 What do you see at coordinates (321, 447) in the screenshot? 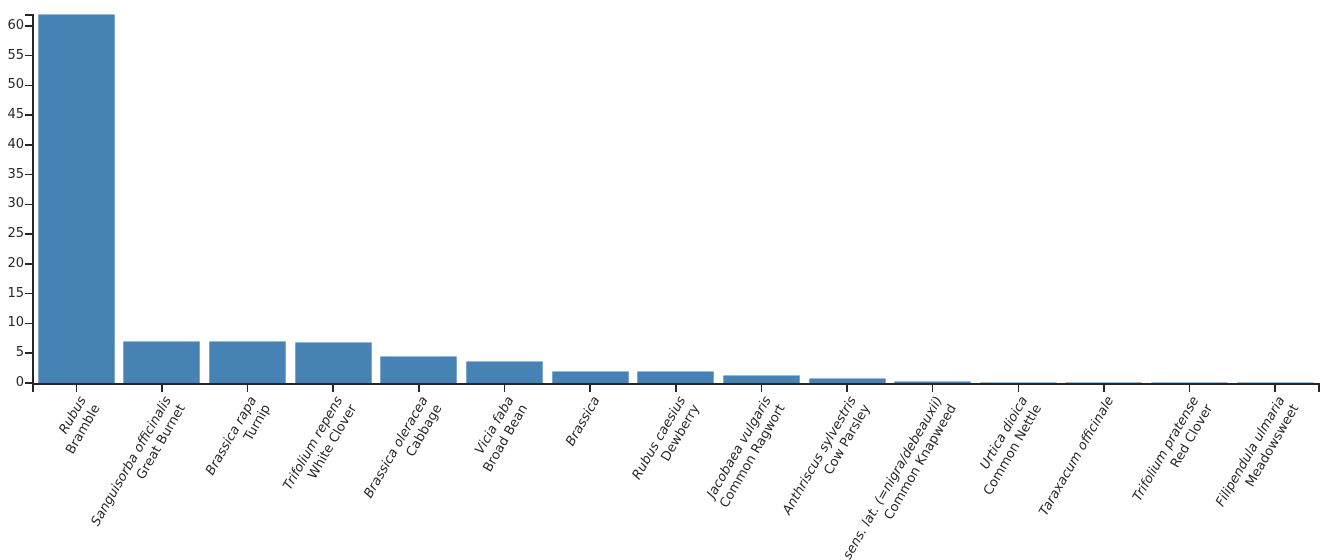
I see `x-category-label: Trifolium repens White Clover` at bounding box center [321, 447].